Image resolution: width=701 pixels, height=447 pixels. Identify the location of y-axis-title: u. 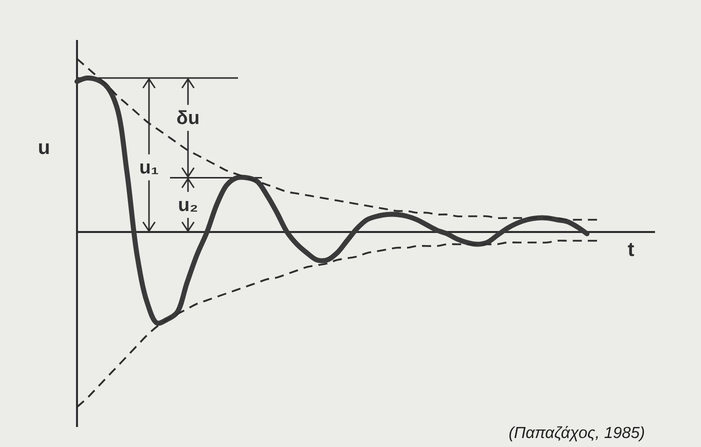
(44, 148).